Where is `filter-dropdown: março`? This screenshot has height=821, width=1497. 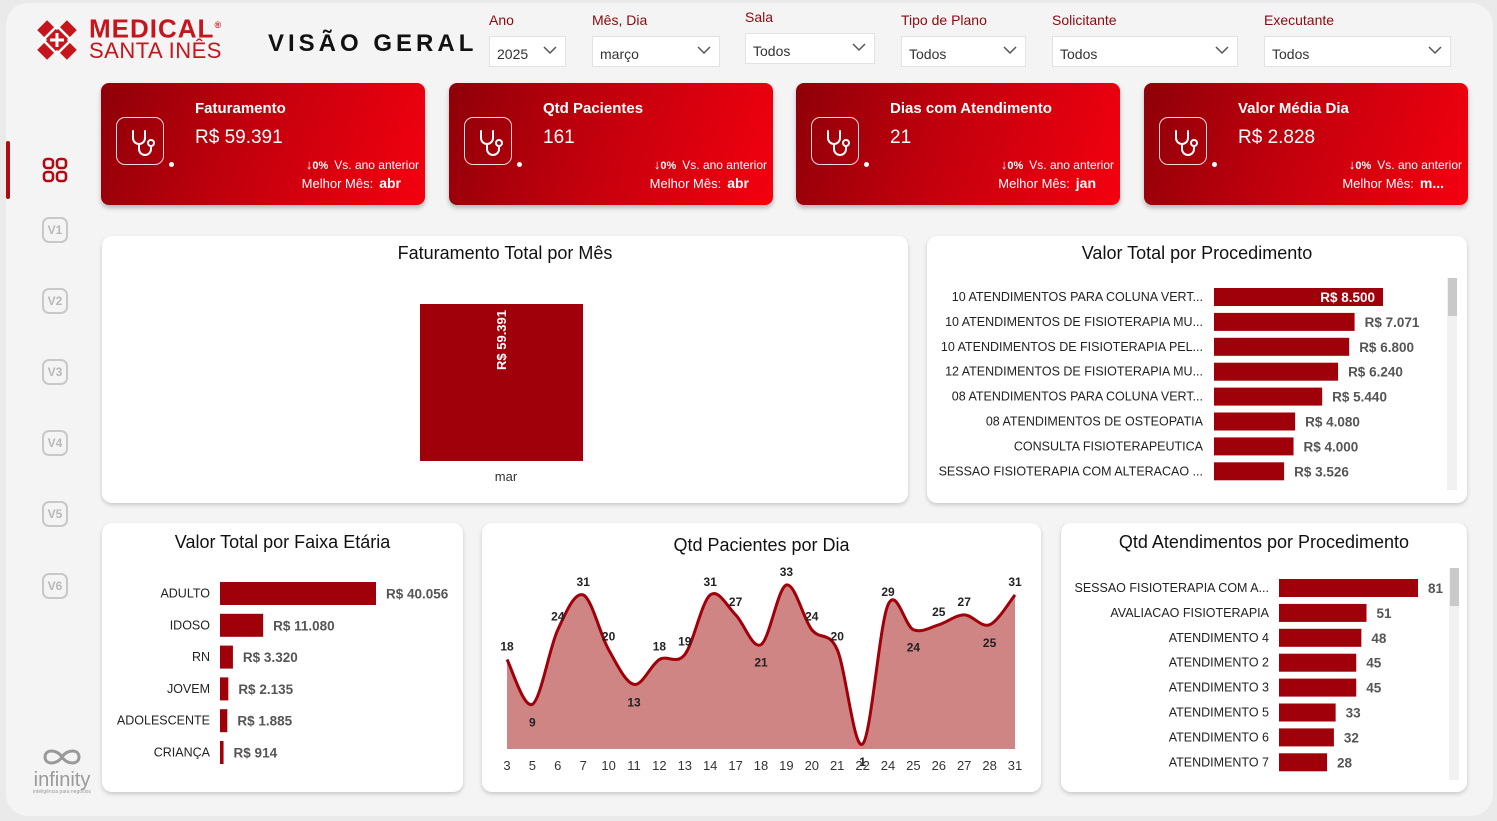
filter-dropdown: março is located at coordinates (656, 51).